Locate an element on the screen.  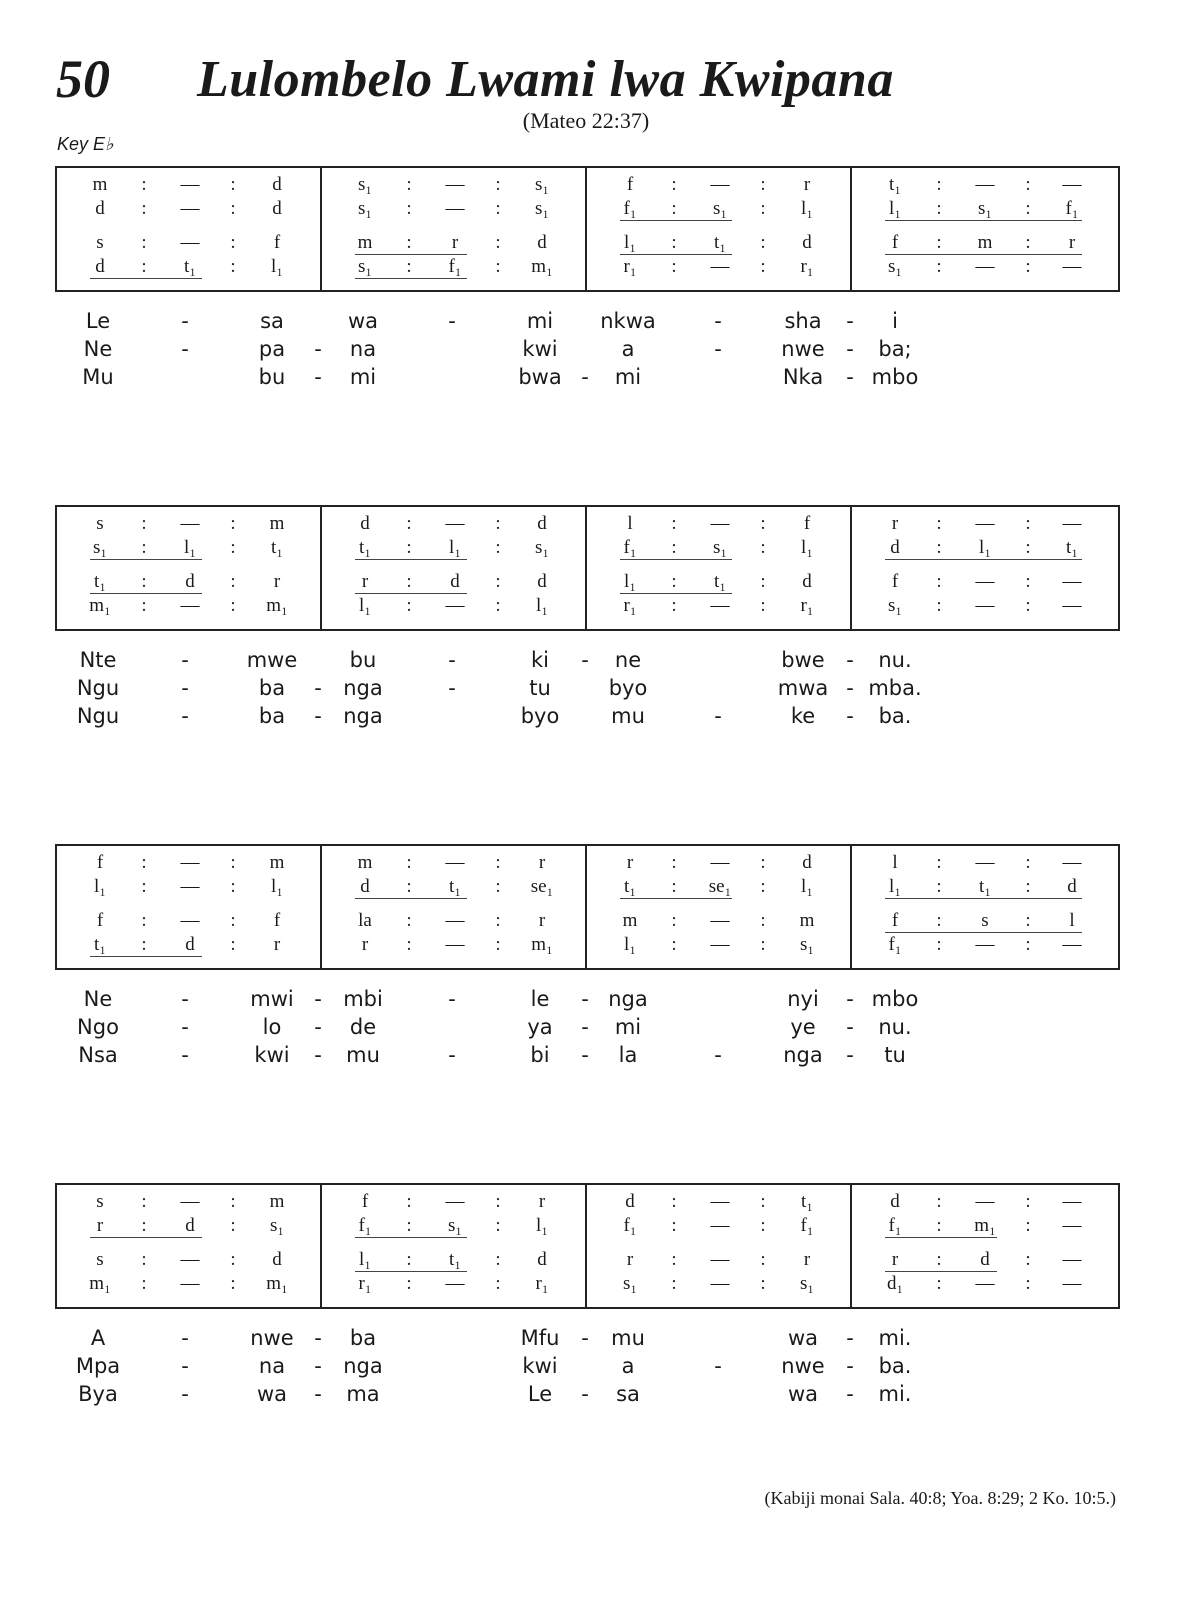
voice-row: d — —:: is located at coordinates (984, 1202).